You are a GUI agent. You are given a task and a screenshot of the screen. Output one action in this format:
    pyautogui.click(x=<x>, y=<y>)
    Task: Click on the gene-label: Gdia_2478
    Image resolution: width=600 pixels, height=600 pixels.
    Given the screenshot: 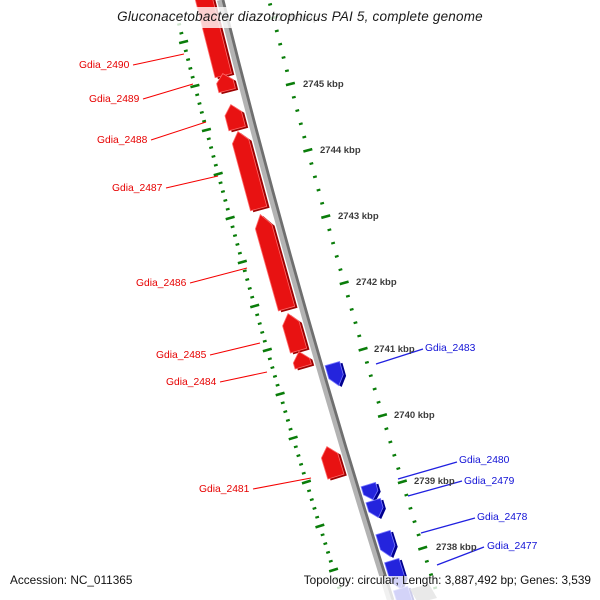 What is the action you would take?
    pyautogui.click(x=502, y=517)
    